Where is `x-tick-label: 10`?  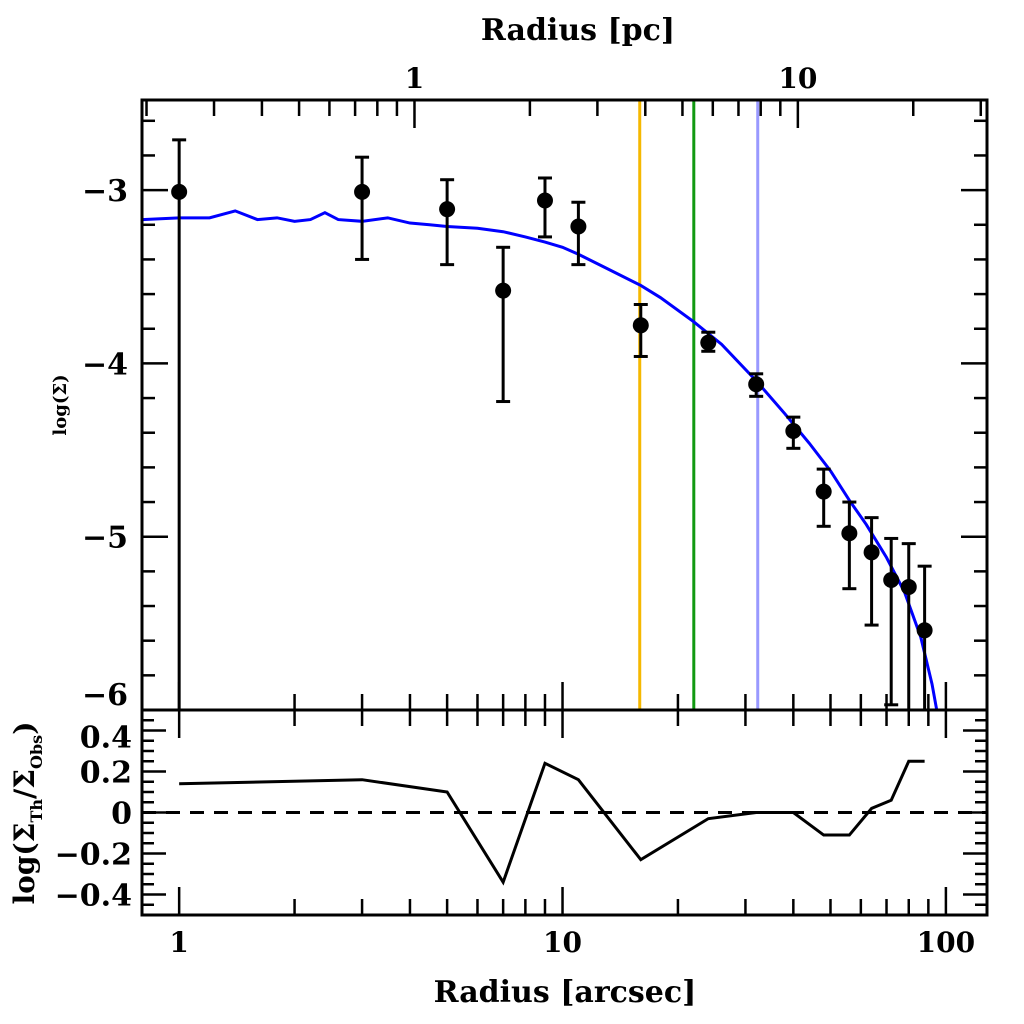
x-tick-label: 10 is located at coordinates (562, 942).